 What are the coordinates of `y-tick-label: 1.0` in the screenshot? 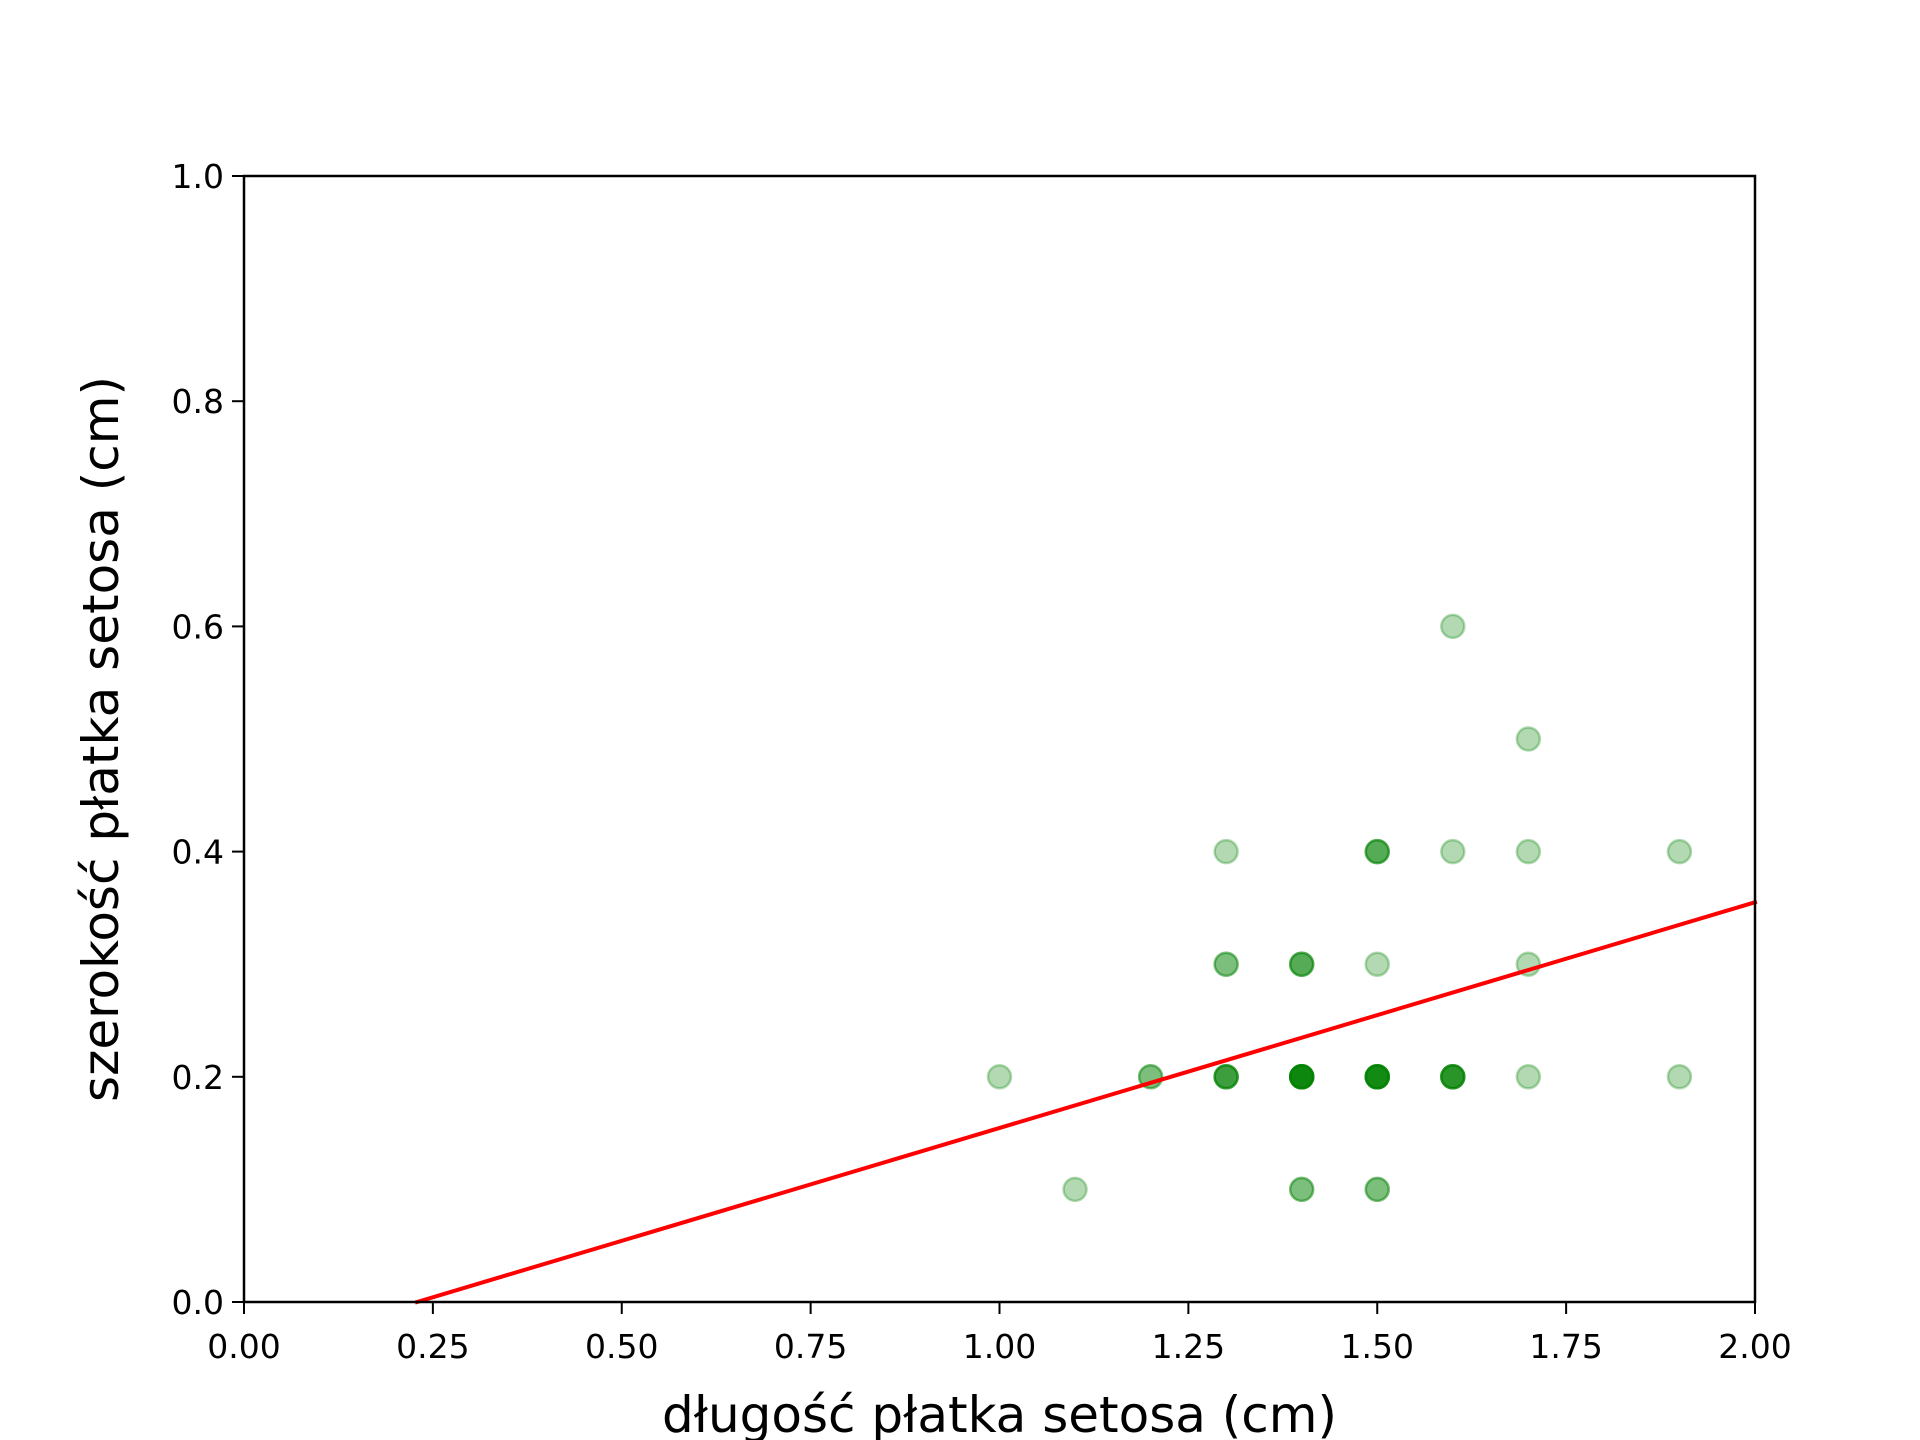 It's located at (198, 176).